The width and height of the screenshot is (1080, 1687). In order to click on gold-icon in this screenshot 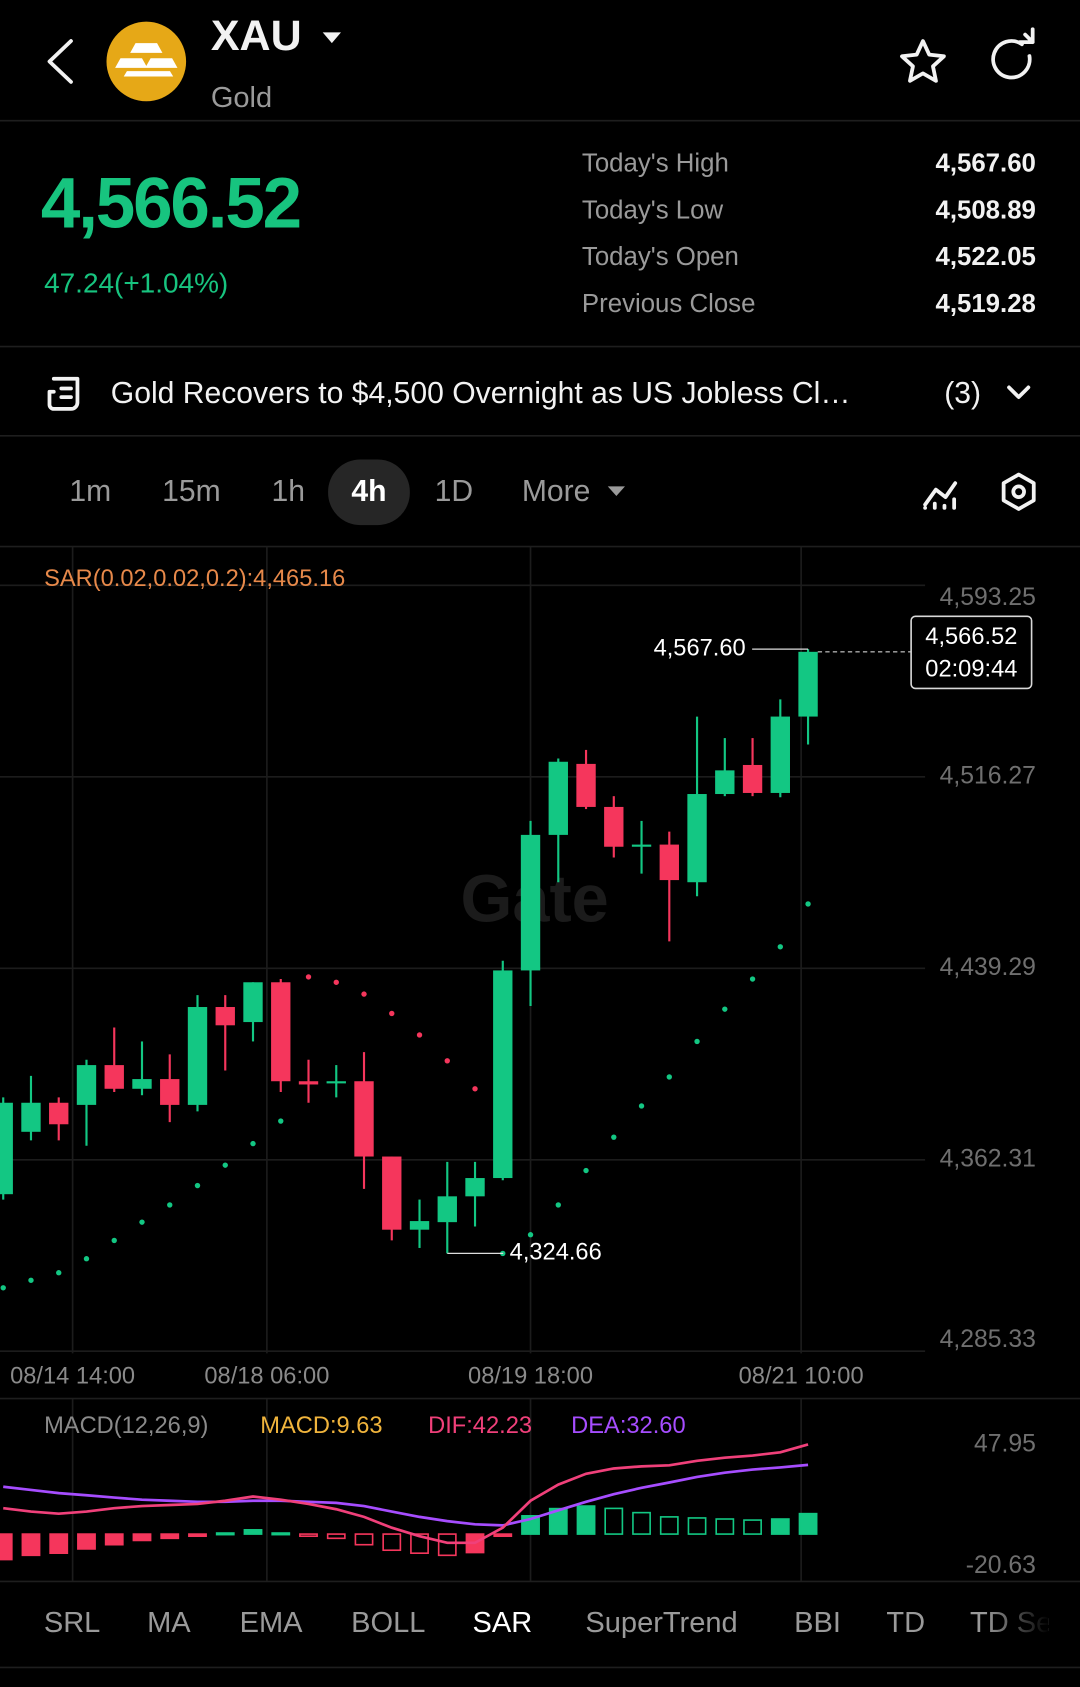, I will do `click(146, 61)`.